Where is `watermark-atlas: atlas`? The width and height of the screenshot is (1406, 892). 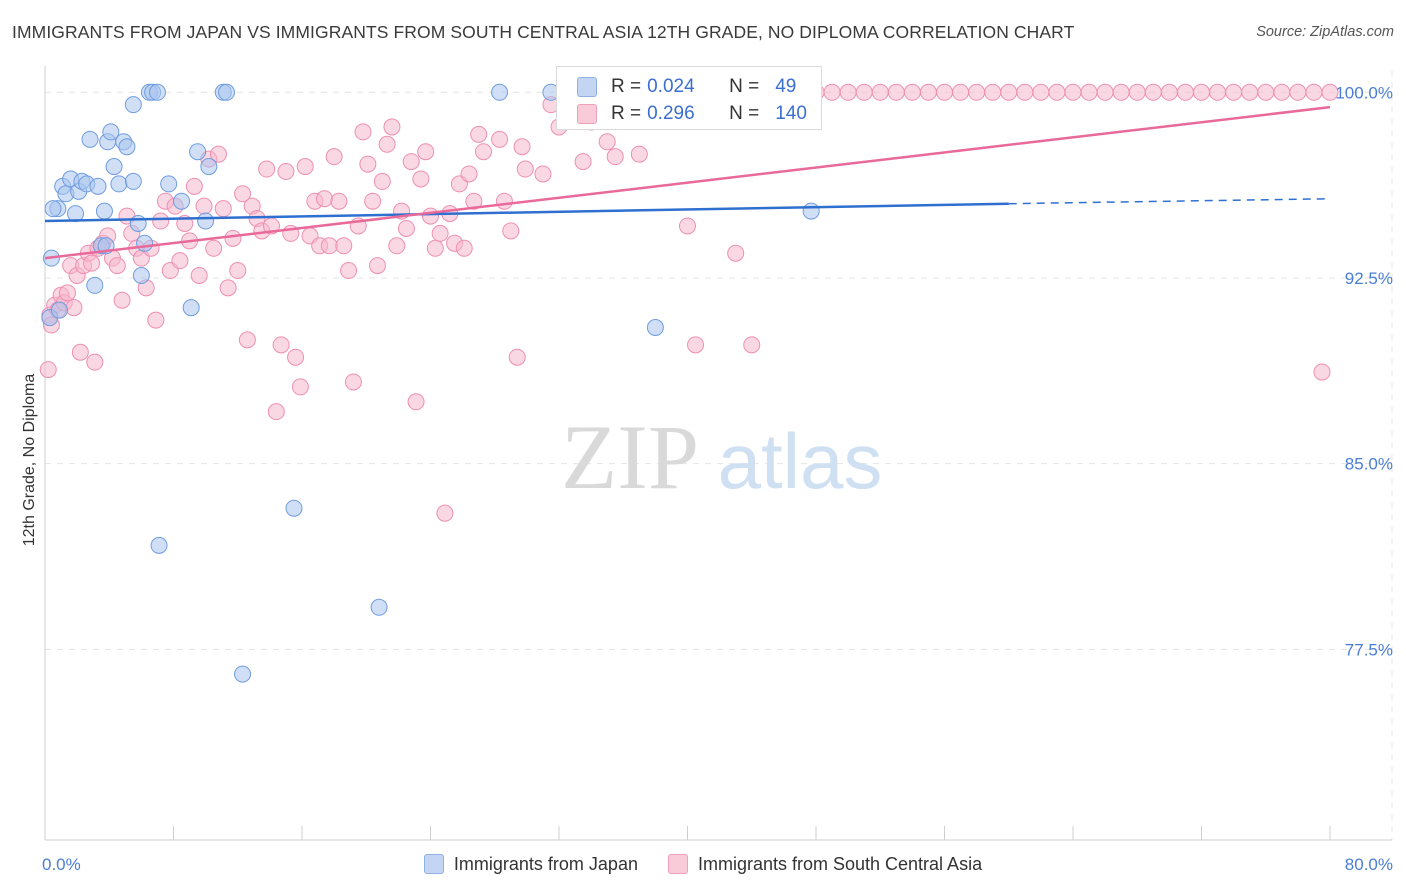
watermark-atlas: atlas is located at coordinates (800, 461).